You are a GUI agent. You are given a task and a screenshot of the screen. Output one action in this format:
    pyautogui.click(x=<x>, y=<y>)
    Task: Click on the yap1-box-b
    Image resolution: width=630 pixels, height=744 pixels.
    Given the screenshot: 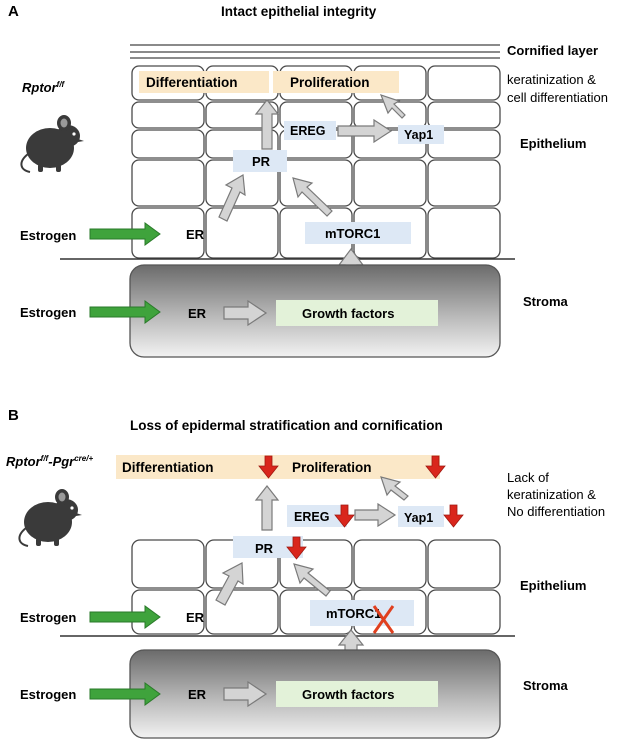 What is the action you would take?
    pyautogui.click(x=421, y=516)
    